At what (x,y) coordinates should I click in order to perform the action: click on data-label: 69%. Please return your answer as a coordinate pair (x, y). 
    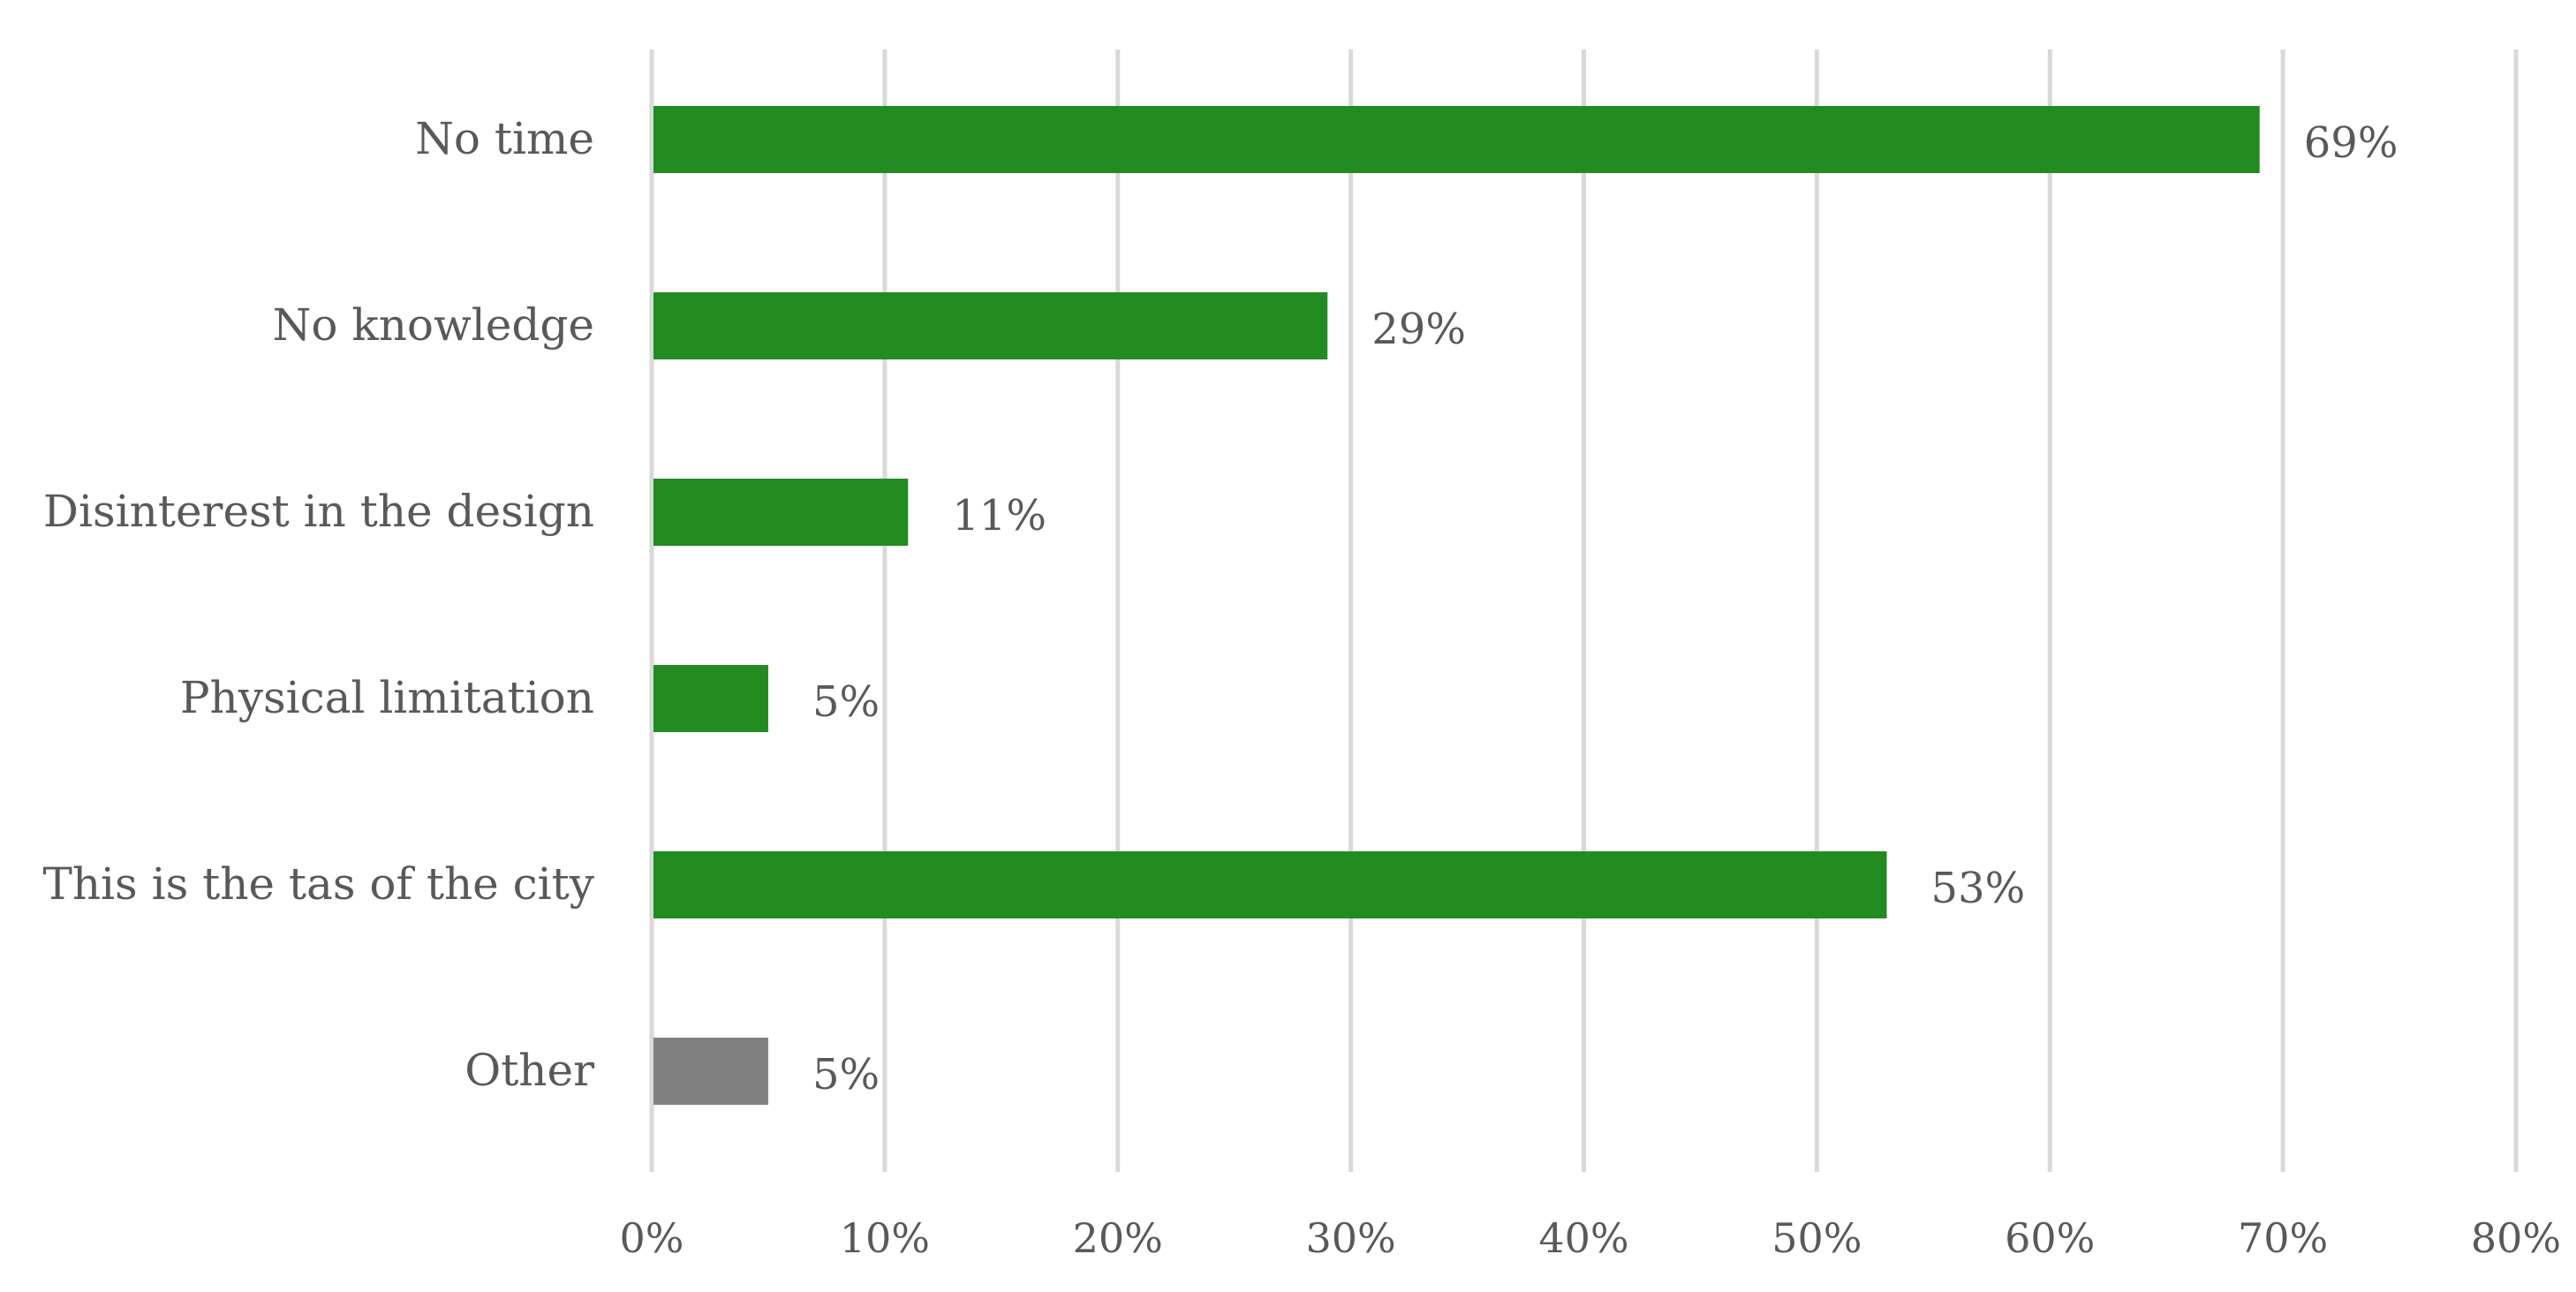
    Looking at the image, I should click on (2351, 143).